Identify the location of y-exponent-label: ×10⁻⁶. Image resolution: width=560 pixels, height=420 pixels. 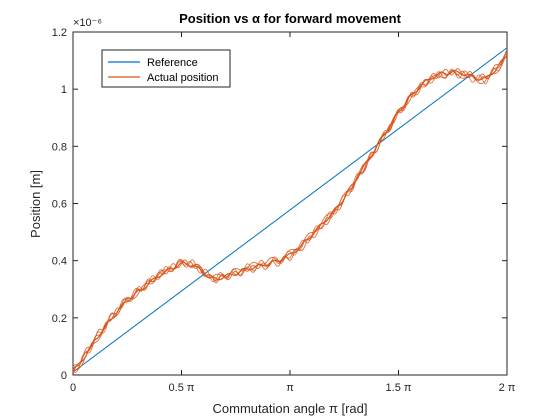
(87, 23).